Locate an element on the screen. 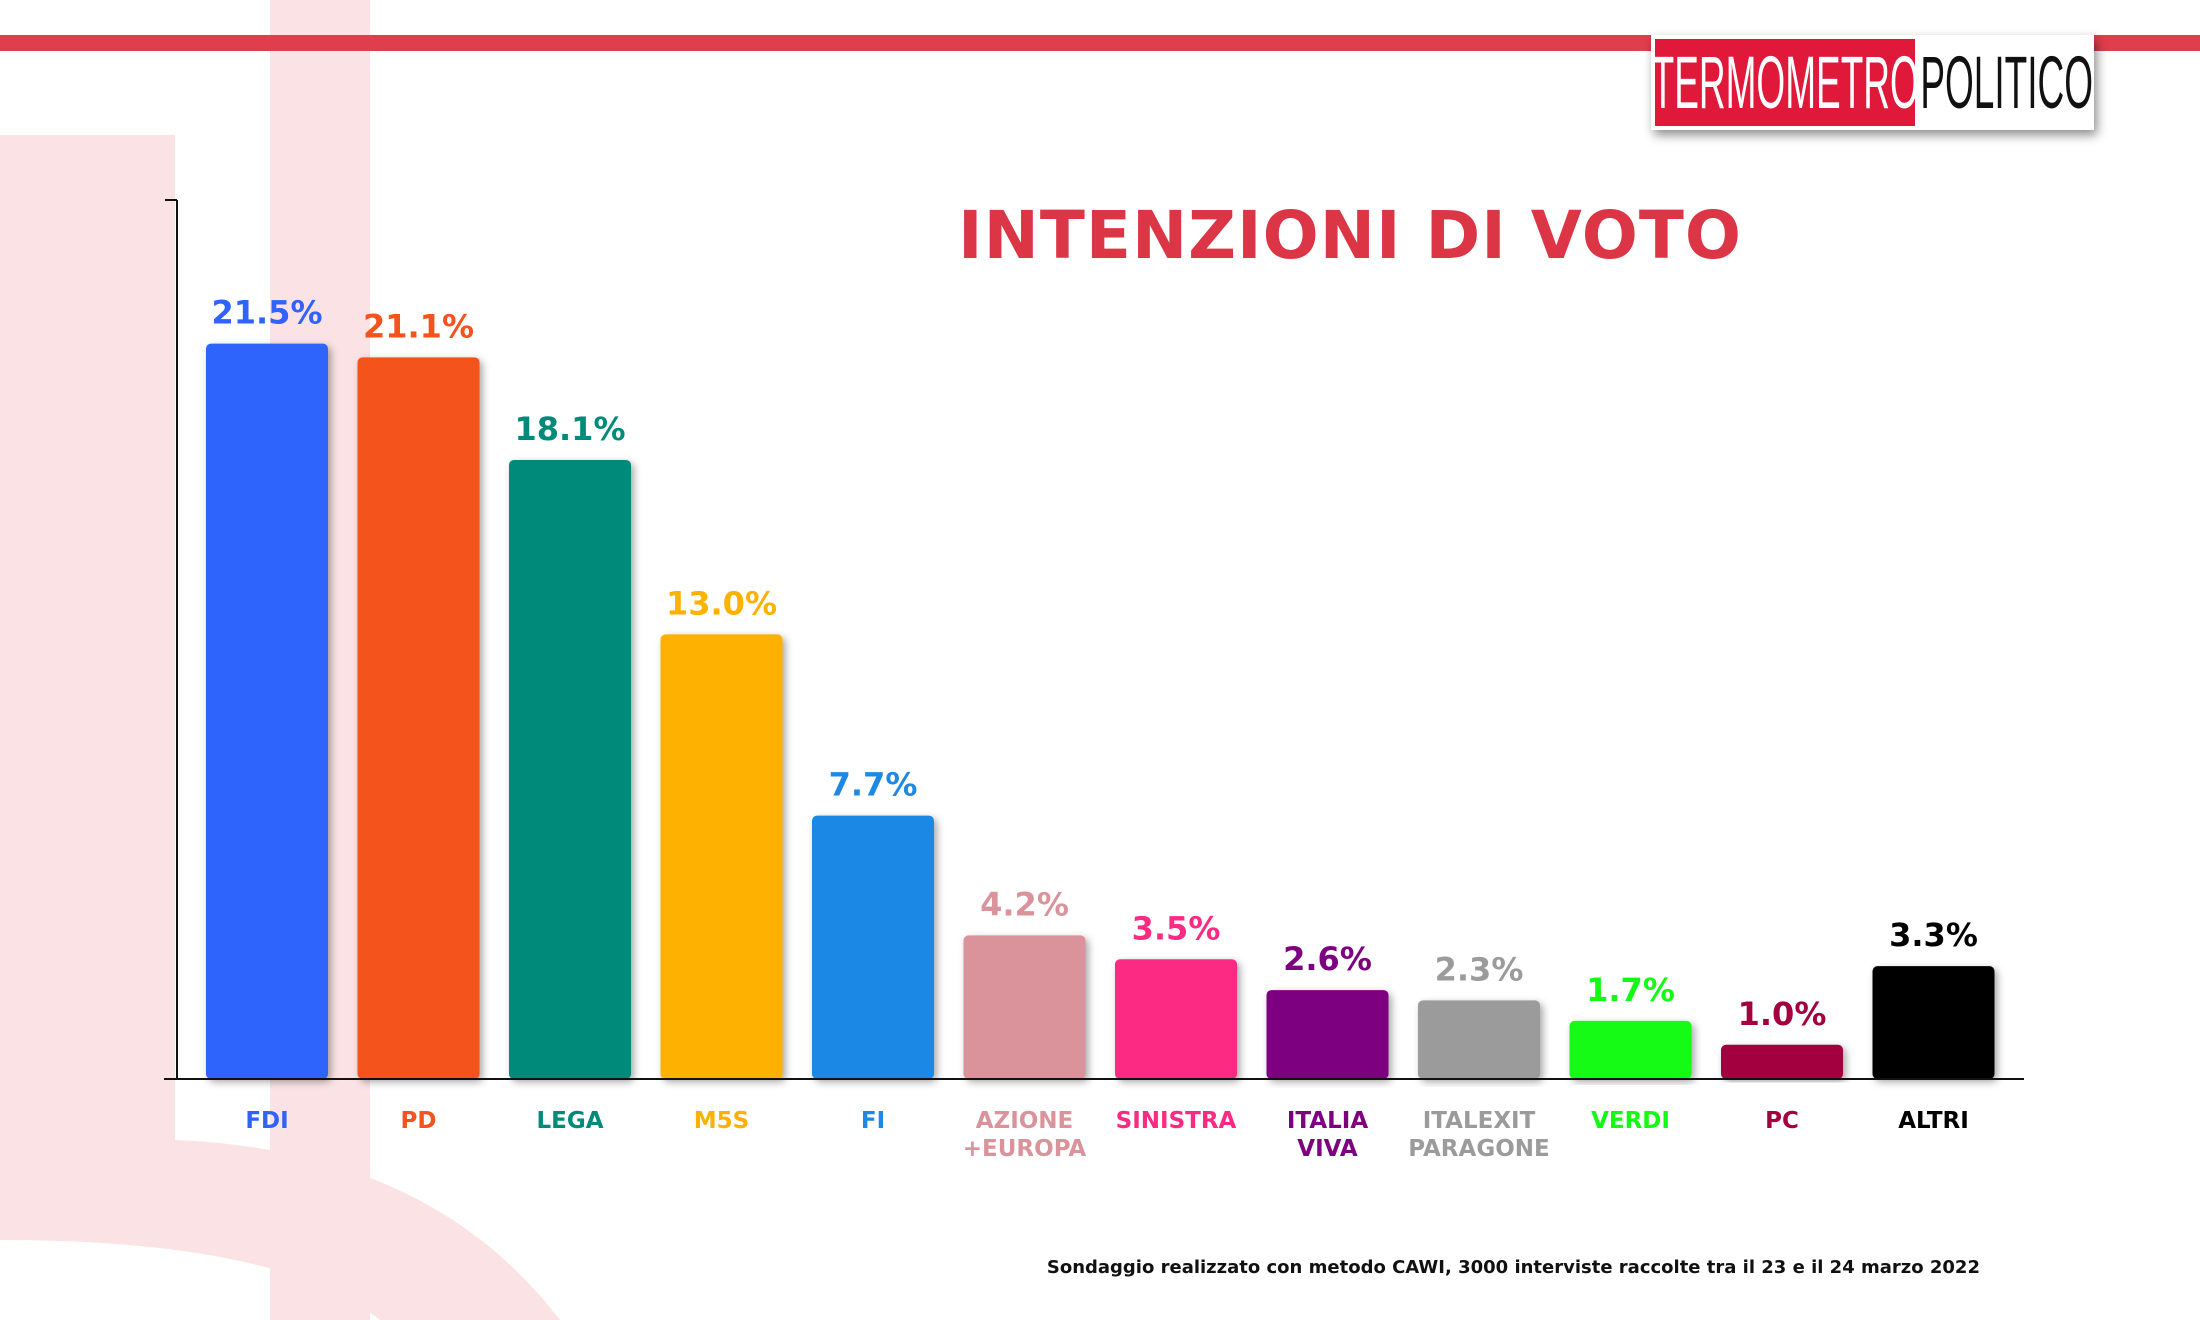 The width and height of the screenshot is (2200, 1320). category-label-line: VERDI is located at coordinates (1630, 1121).